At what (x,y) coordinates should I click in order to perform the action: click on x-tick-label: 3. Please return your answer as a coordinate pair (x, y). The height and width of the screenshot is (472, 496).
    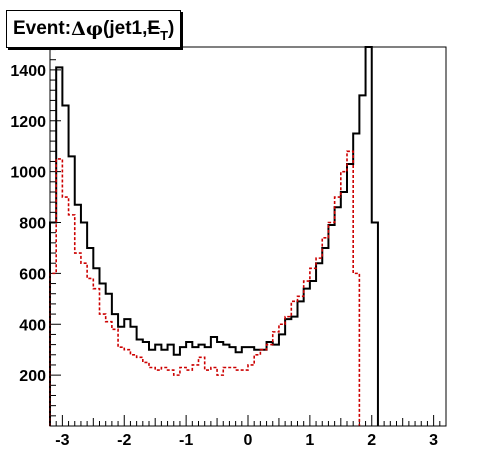
    Looking at the image, I should click on (433, 440).